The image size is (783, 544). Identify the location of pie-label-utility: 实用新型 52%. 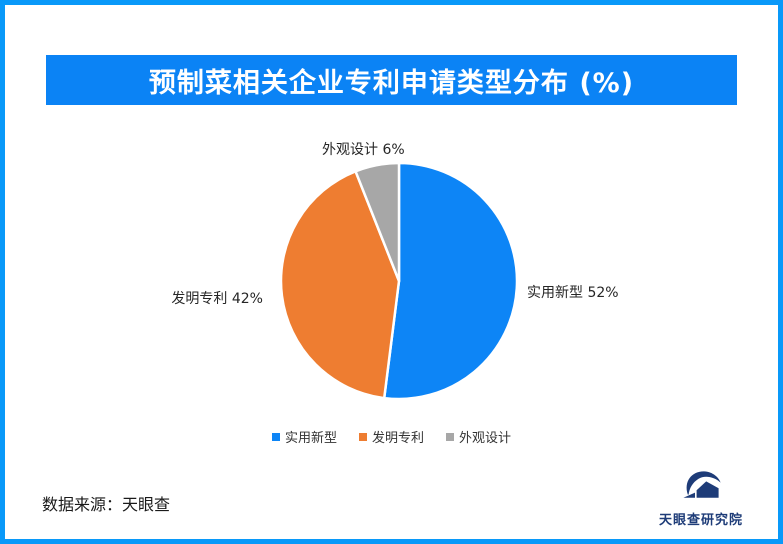
(573, 293).